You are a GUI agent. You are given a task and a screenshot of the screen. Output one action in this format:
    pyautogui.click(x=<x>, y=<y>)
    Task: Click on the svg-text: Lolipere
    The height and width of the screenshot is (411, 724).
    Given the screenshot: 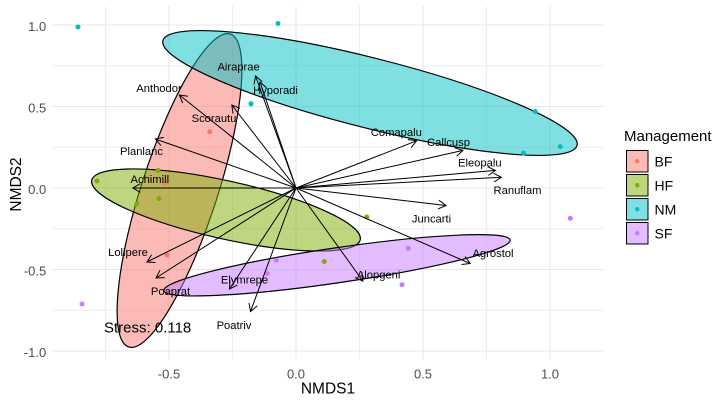 What is the action you would take?
    pyautogui.click(x=128, y=253)
    